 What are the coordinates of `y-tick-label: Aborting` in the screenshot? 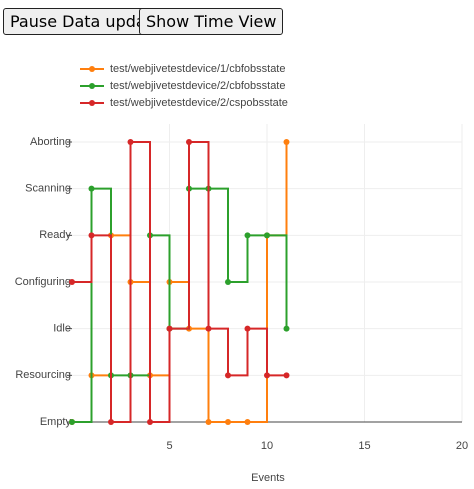 It's located at (50, 142).